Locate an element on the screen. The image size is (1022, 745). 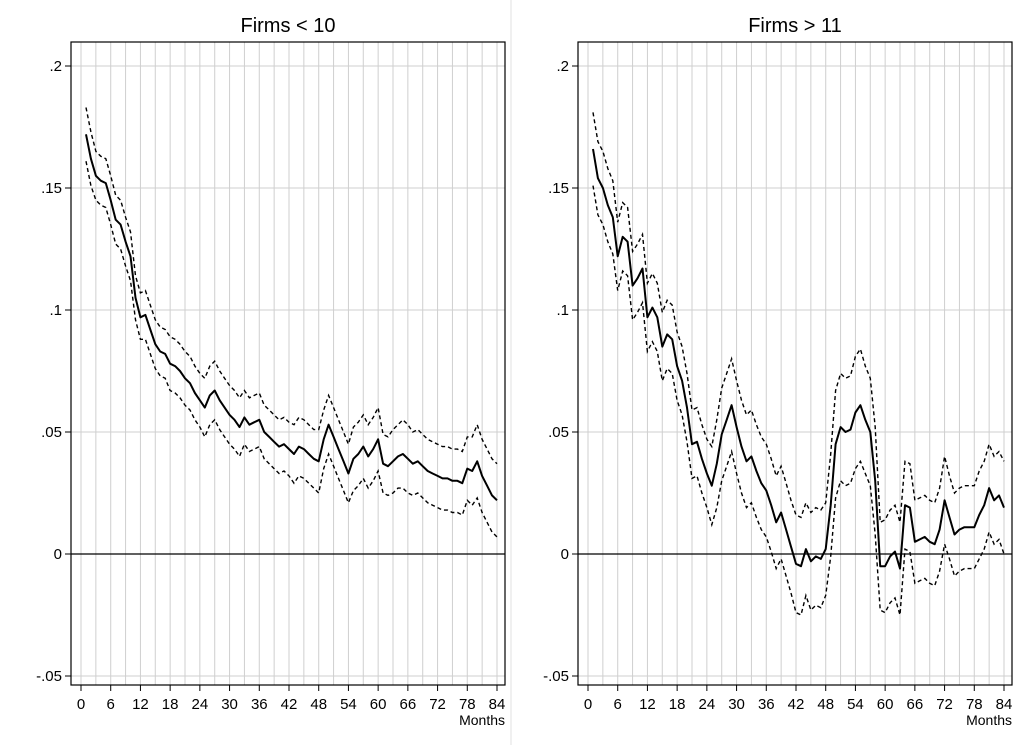
chart-title: Firms > 11 is located at coordinates (795, 26).